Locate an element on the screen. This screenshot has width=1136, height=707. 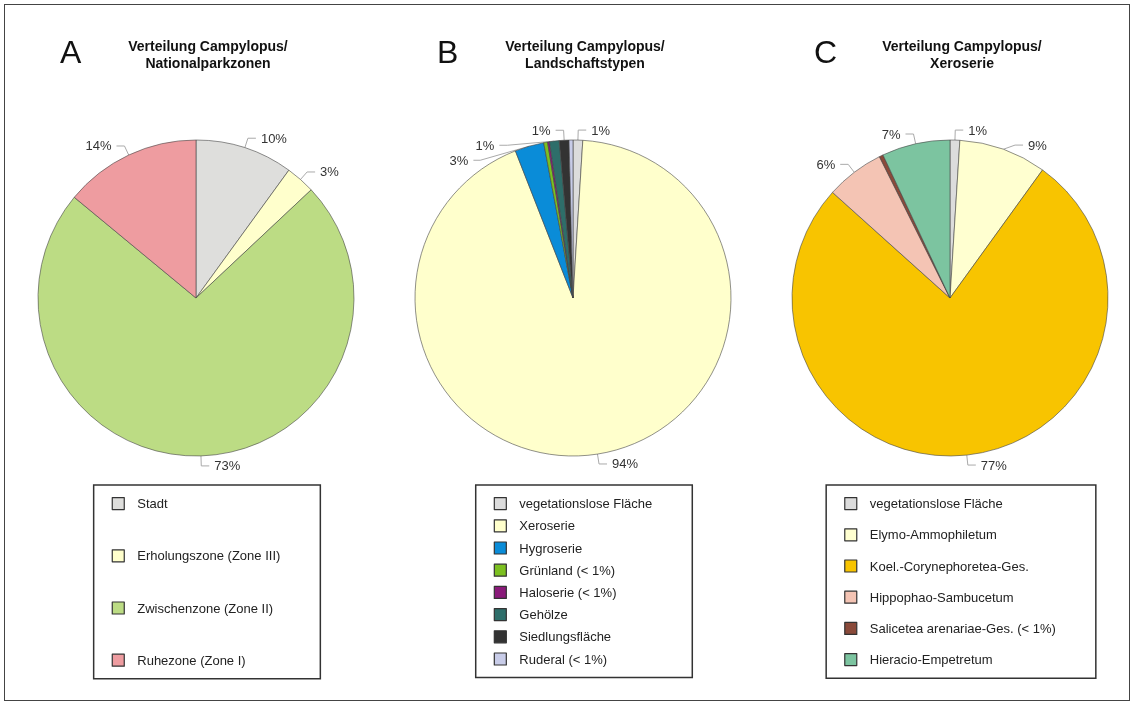
data-label: 73% is located at coordinates (227, 466).